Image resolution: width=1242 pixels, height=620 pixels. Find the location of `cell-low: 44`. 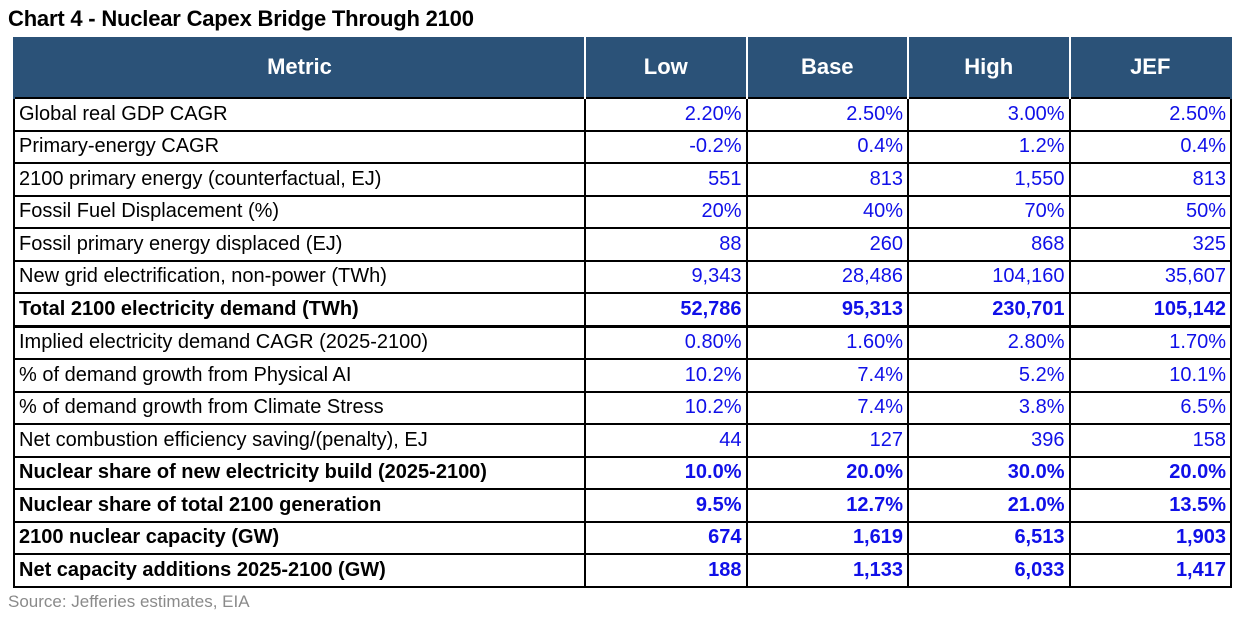

cell-low: 44 is located at coordinates (666, 440).